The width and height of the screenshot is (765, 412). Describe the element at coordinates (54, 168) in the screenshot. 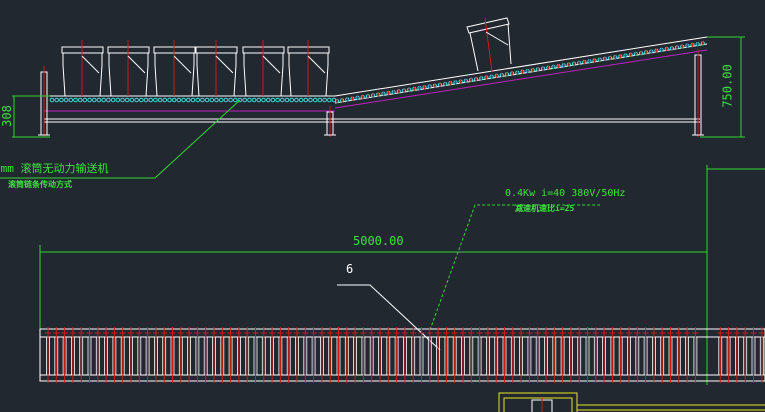

I see `conveyor-note-line1: 0mm 滚筒无动力输送机` at that location.